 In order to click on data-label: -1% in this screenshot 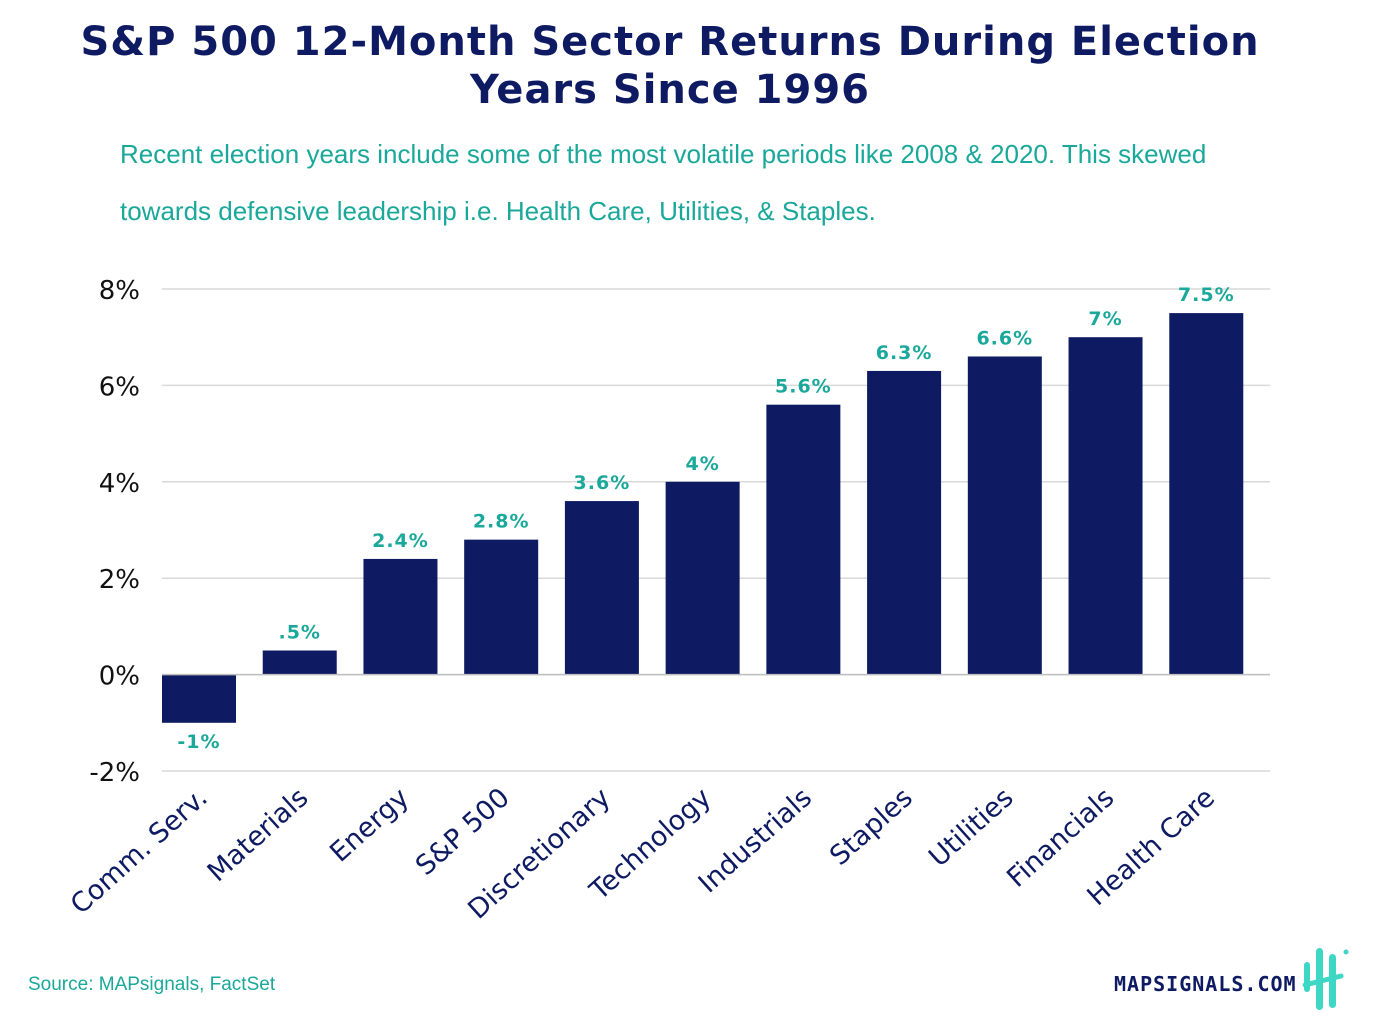, I will do `click(198, 742)`.